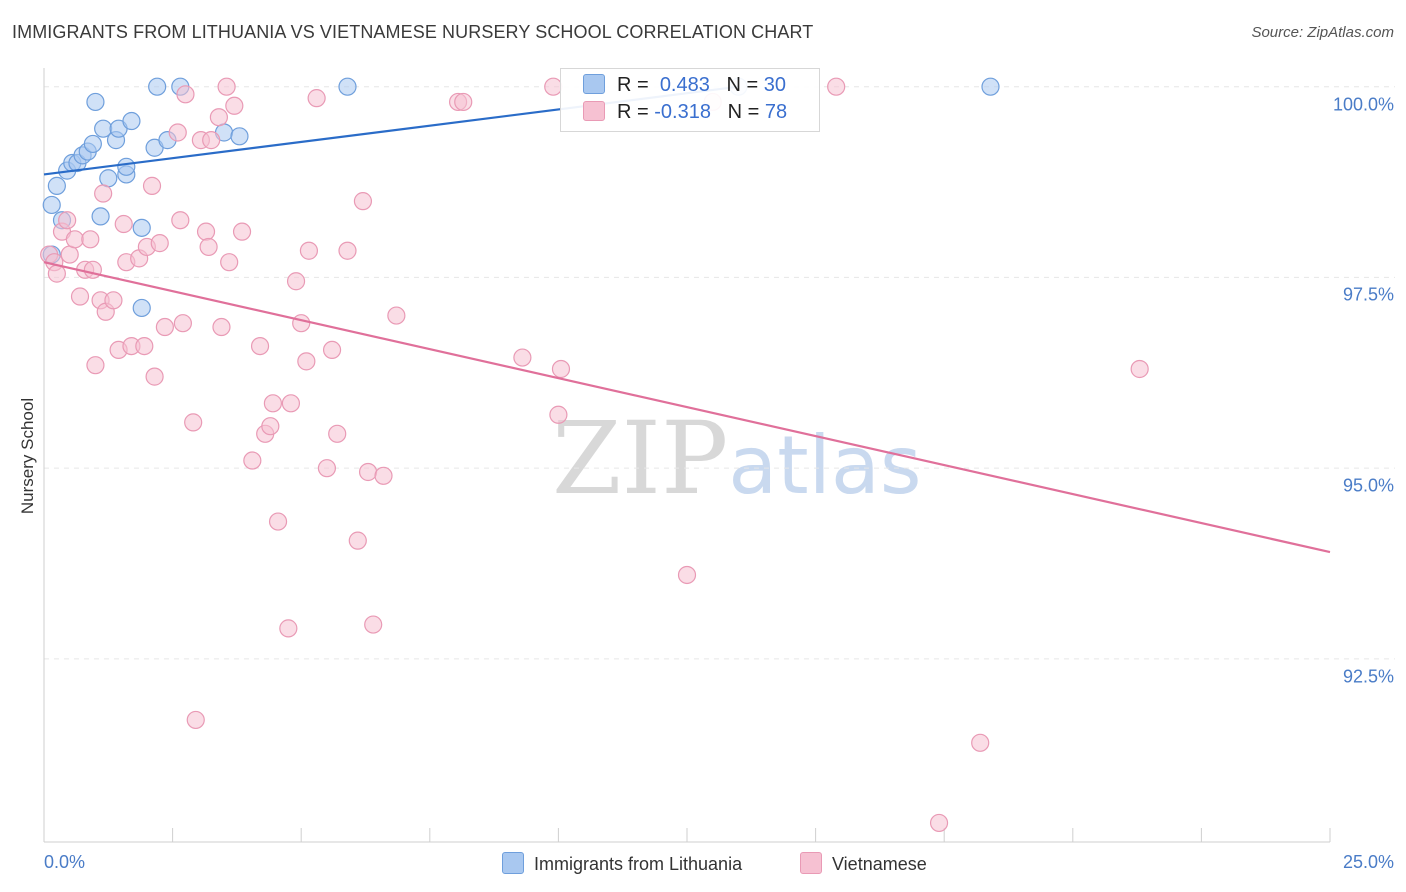 Image resolution: width=1406 pixels, height=892 pixels. Describe the element at coordinates (863, 863) in the screenshot. I see `bottom-legend-vietnamese: Vietnamese` at that location.